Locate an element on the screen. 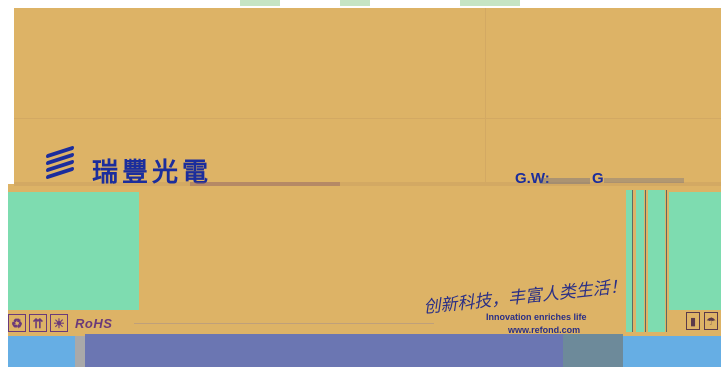 The height and width of the screenshot is (367, 721). green-block-left is located at coordinates (73, 251).